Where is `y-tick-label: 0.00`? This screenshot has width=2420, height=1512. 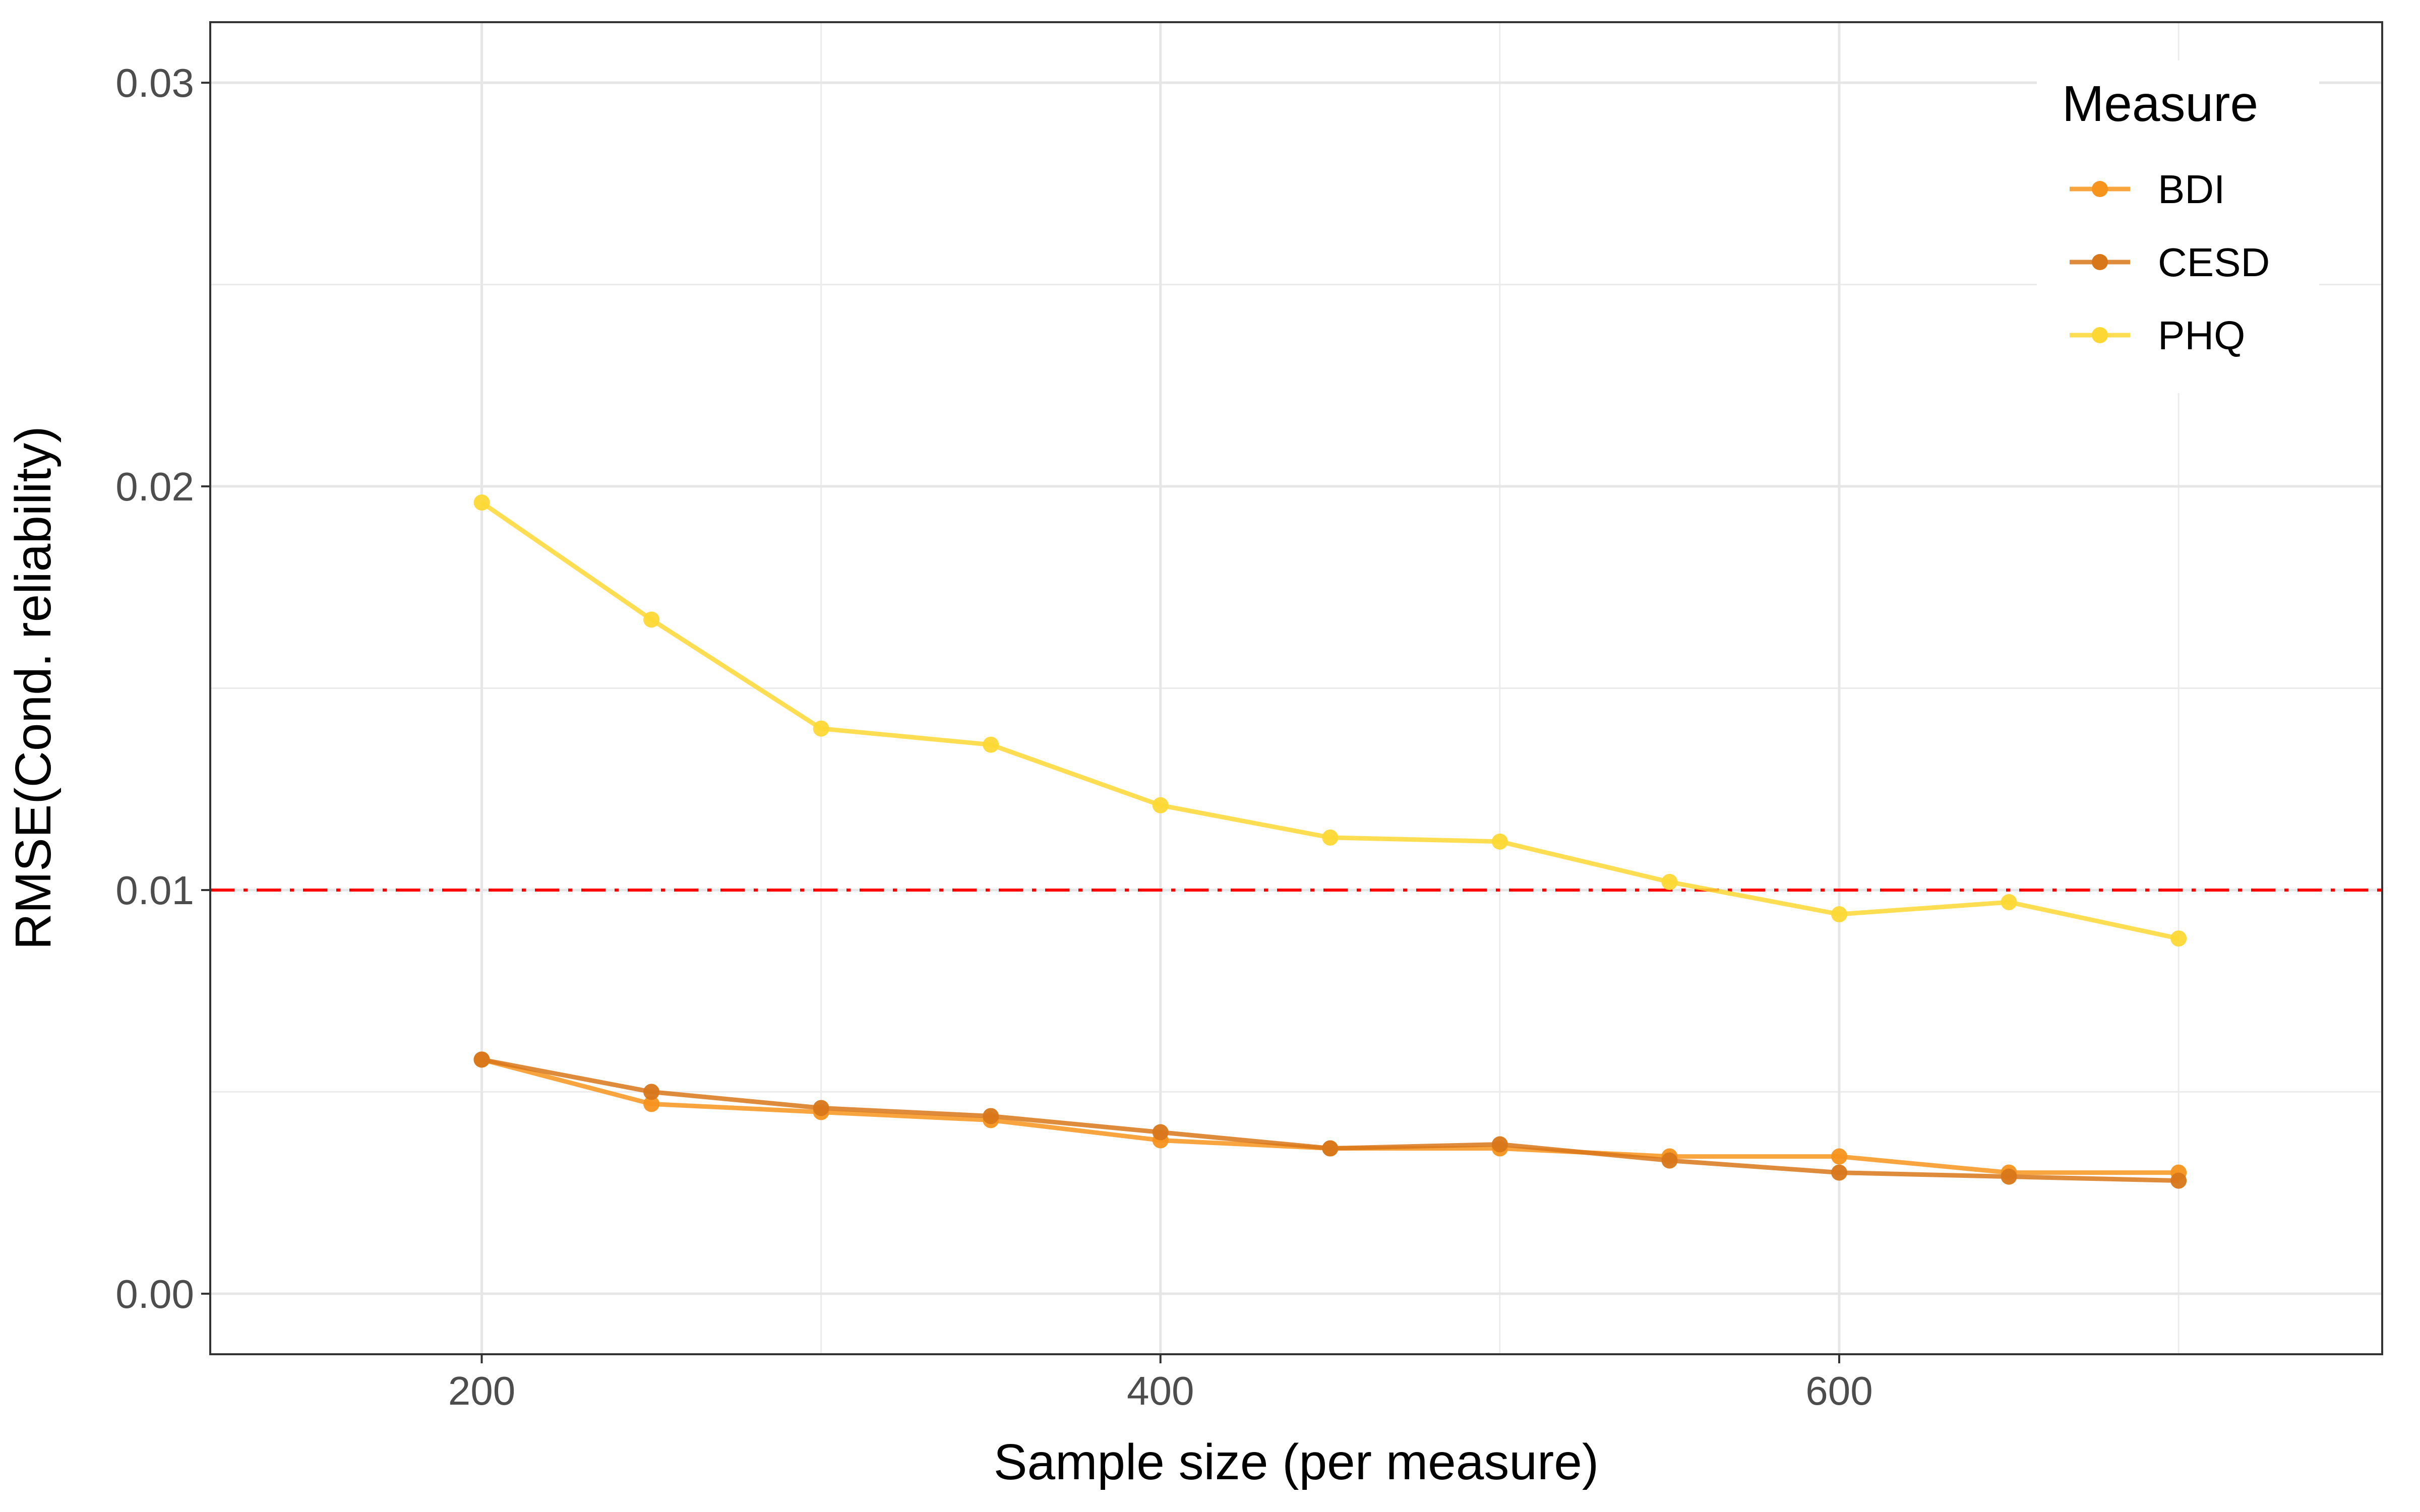
y-tick-label: 0.00 is located at coordinates (154, 1294).